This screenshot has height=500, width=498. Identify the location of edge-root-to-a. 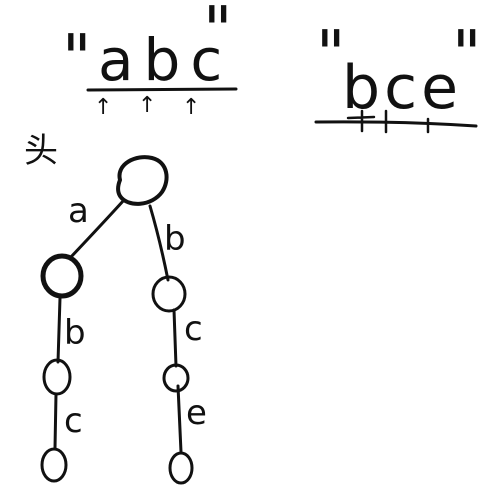
(97, 229).